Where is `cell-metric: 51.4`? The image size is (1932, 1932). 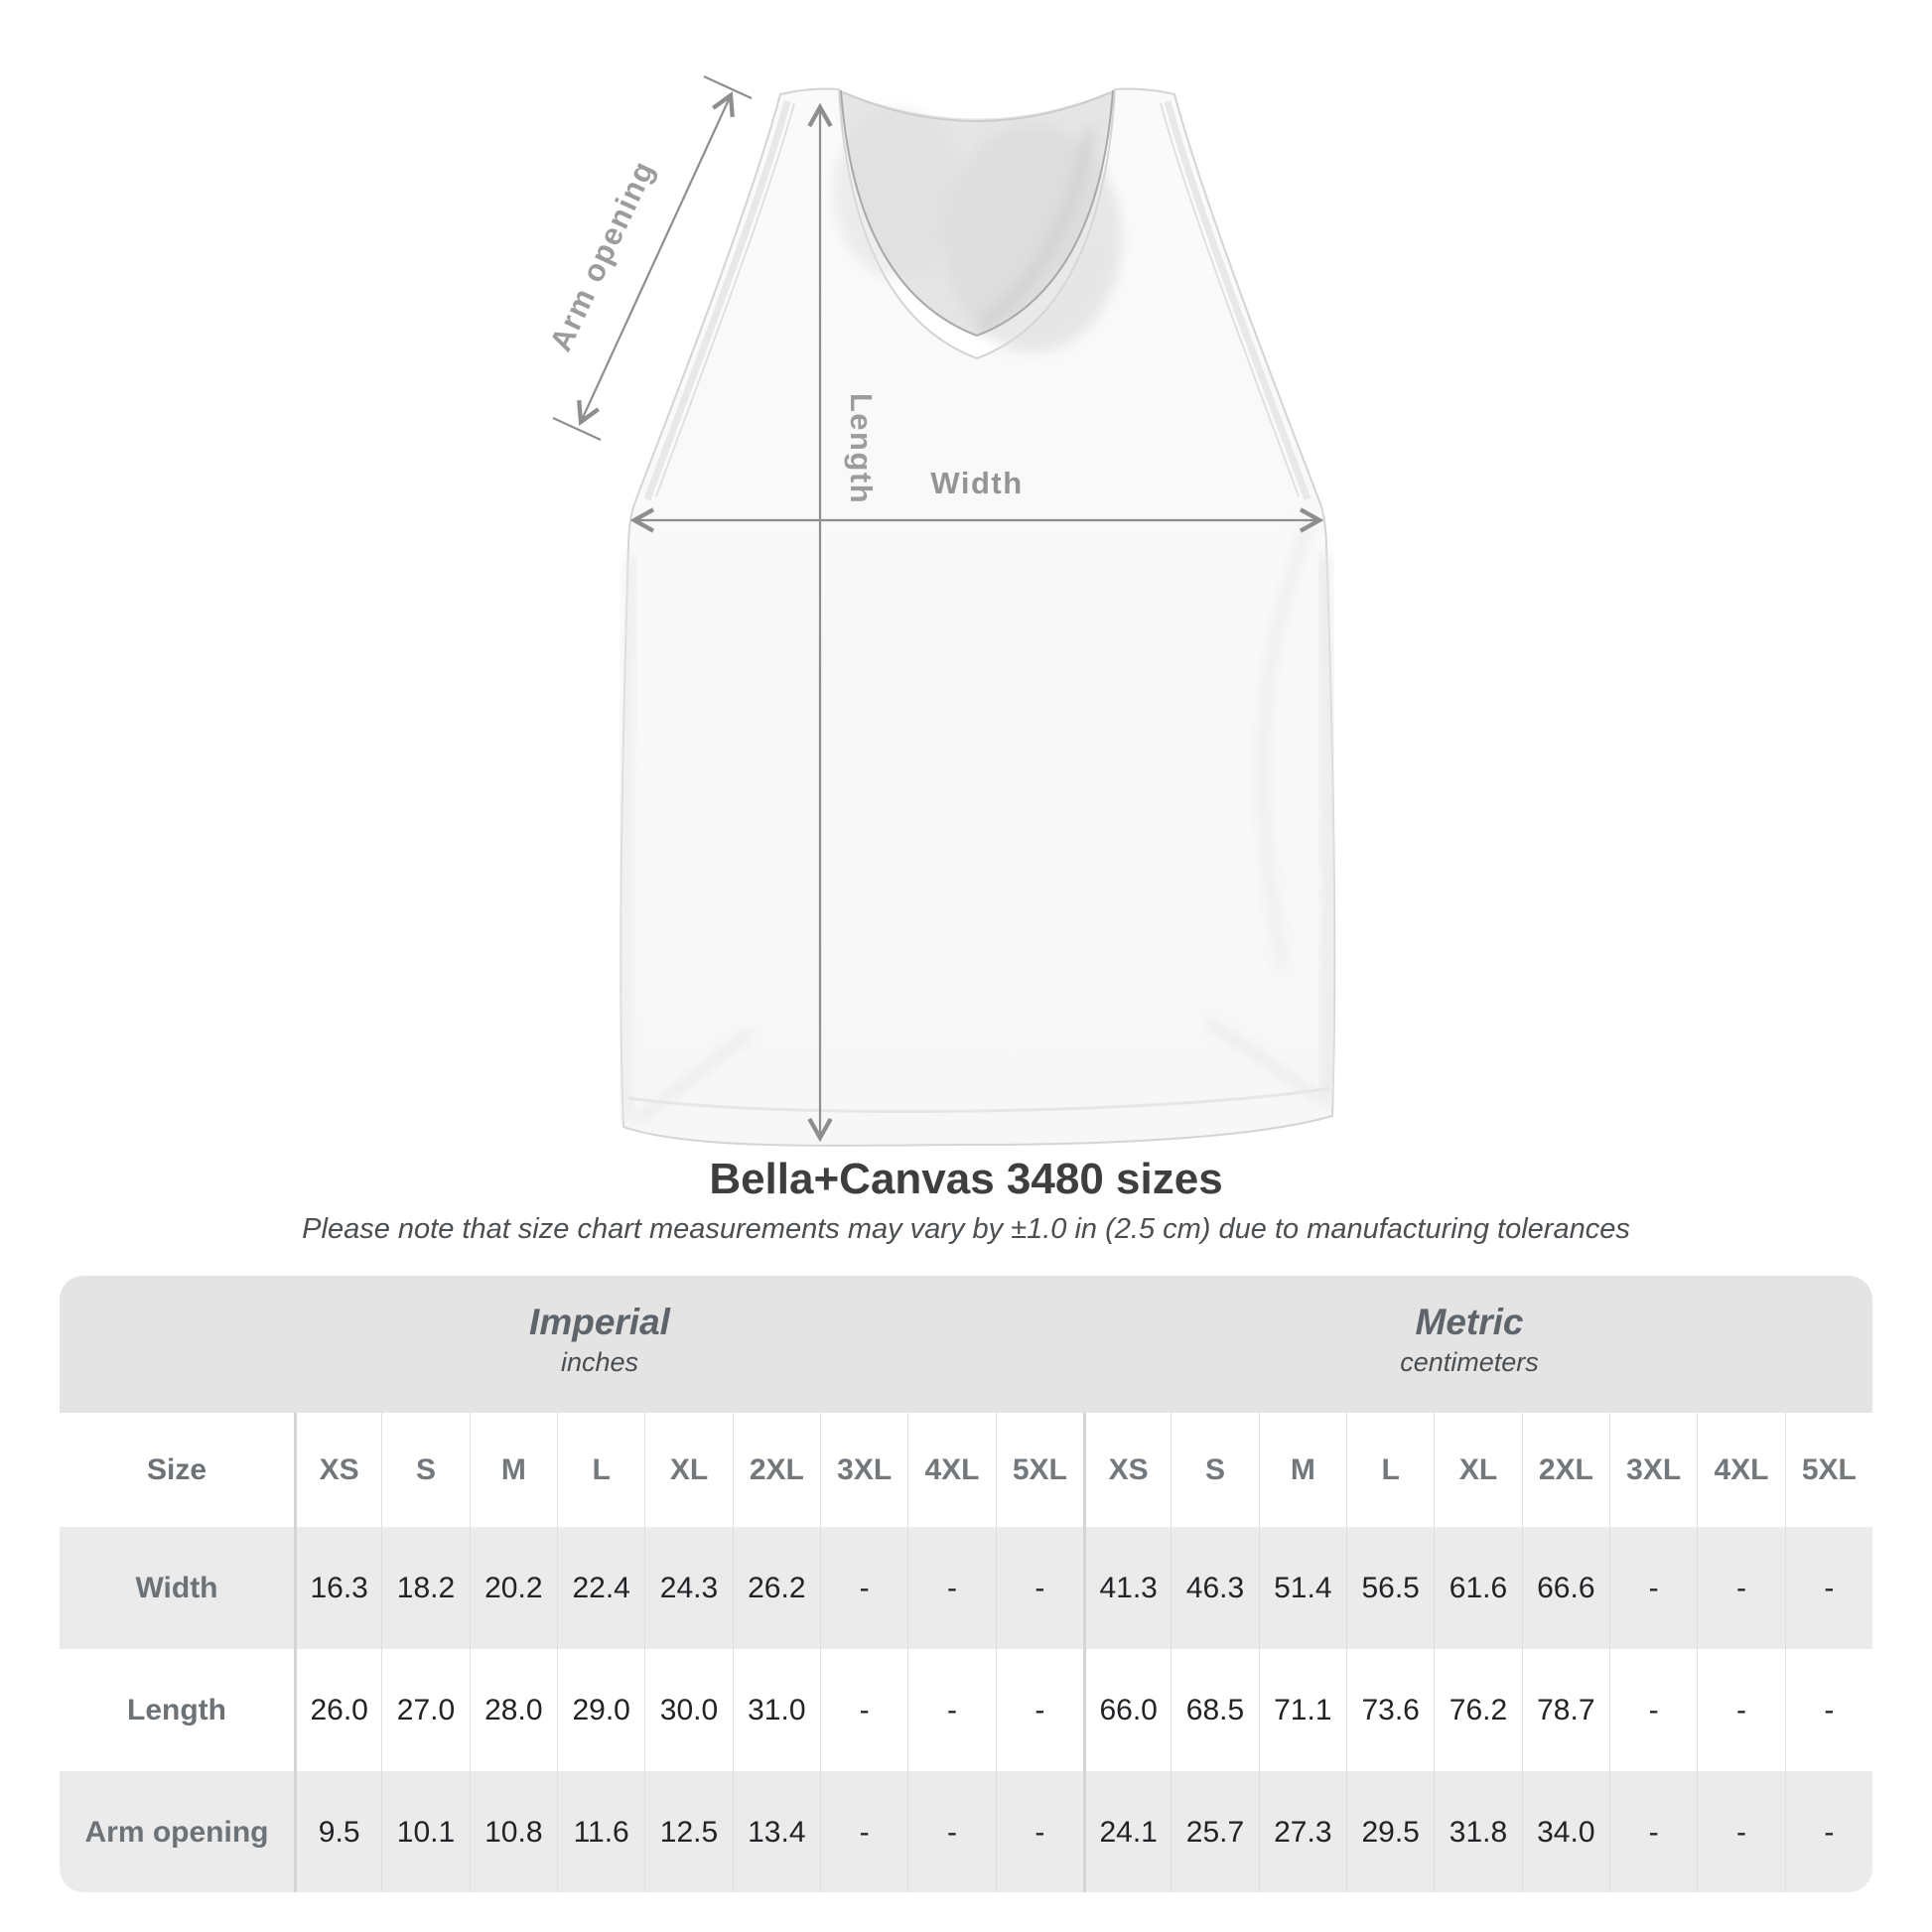 cell-metric: 51.4 is located at coordinates (1302, 1588).